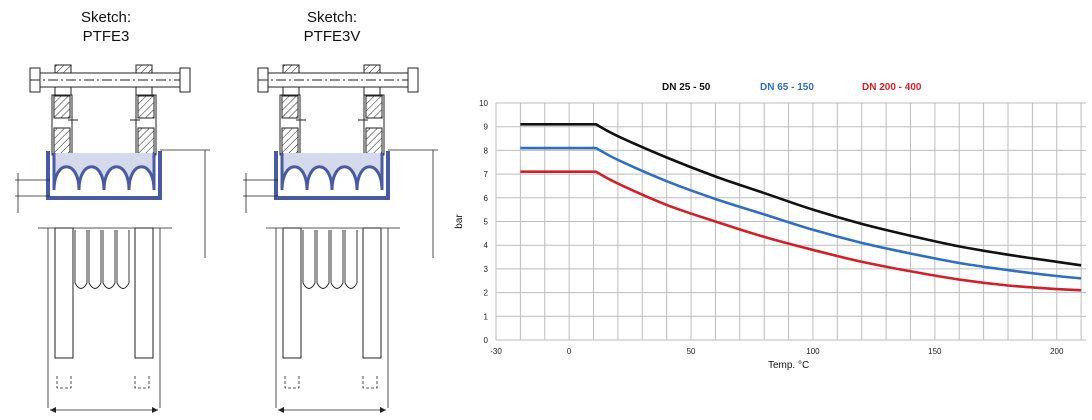 This screenshot has width=1092, height=420. Describe the element at coordinates (788, 365) in the screenshot. I see `x-axis-label: Temp. °C` at that location.